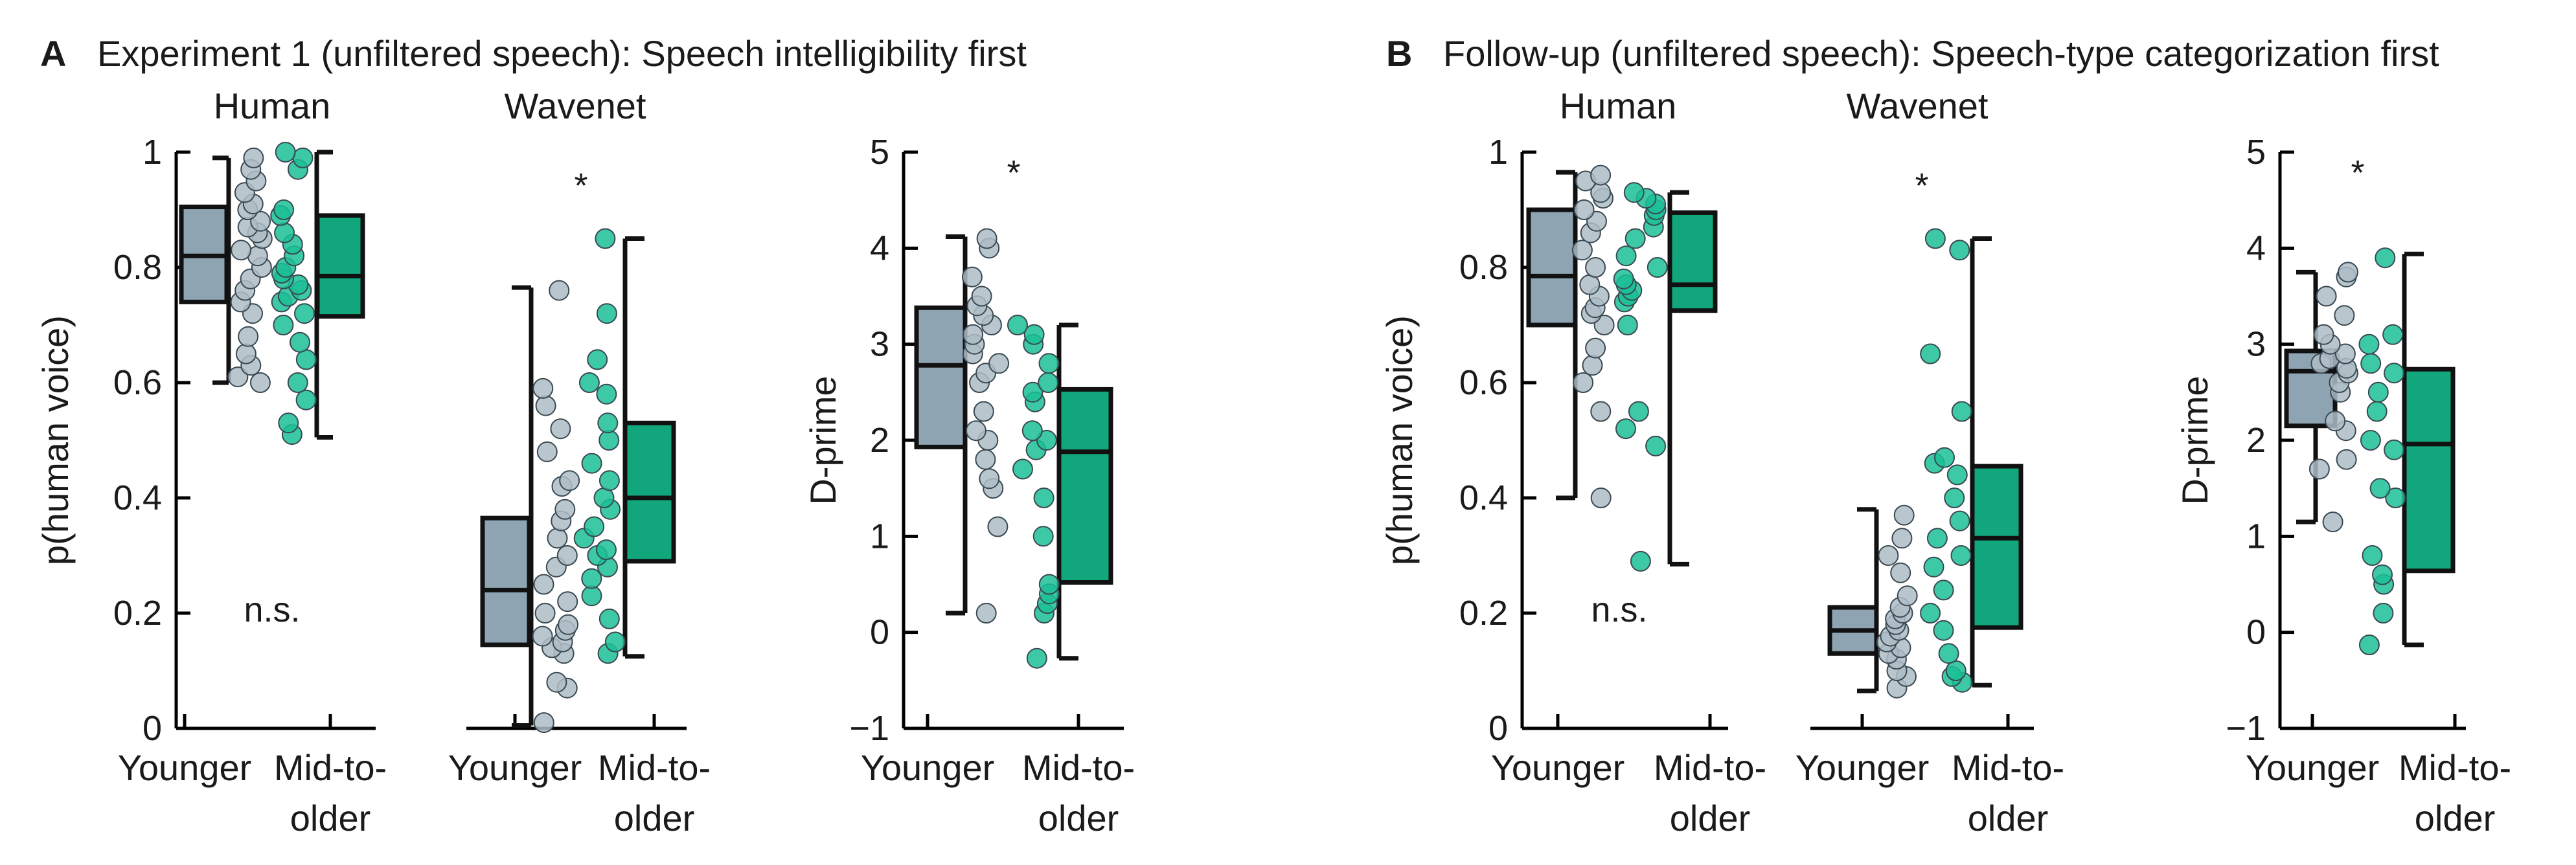 The height and width of the screenshot is (865, 2576). What do you see at coordinates (1484, 267) in the screenshot?
I see `y-tick-label: 0.8` at bounding box center [1484, 267].